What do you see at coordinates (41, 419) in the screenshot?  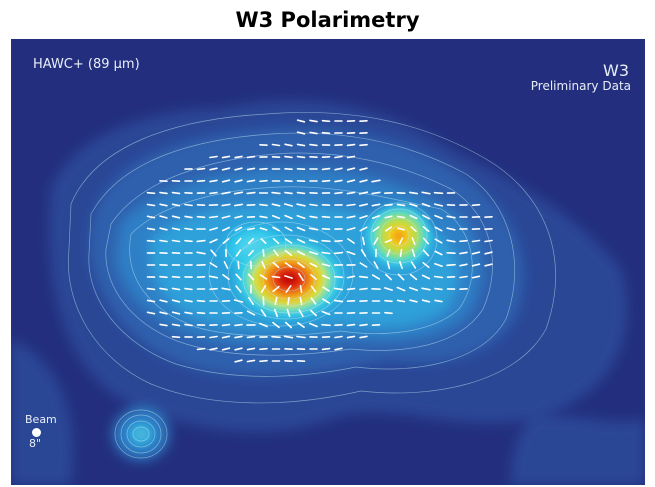 I see `beam-label: Beam` at bounding box center [41, 419].